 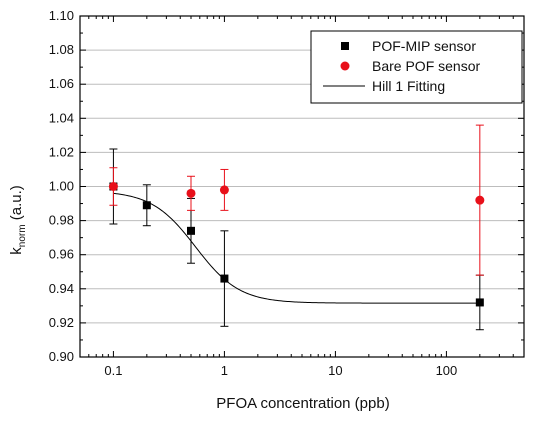 I want to click on y-tick-label: 1.08, so click(x=61, y=49).